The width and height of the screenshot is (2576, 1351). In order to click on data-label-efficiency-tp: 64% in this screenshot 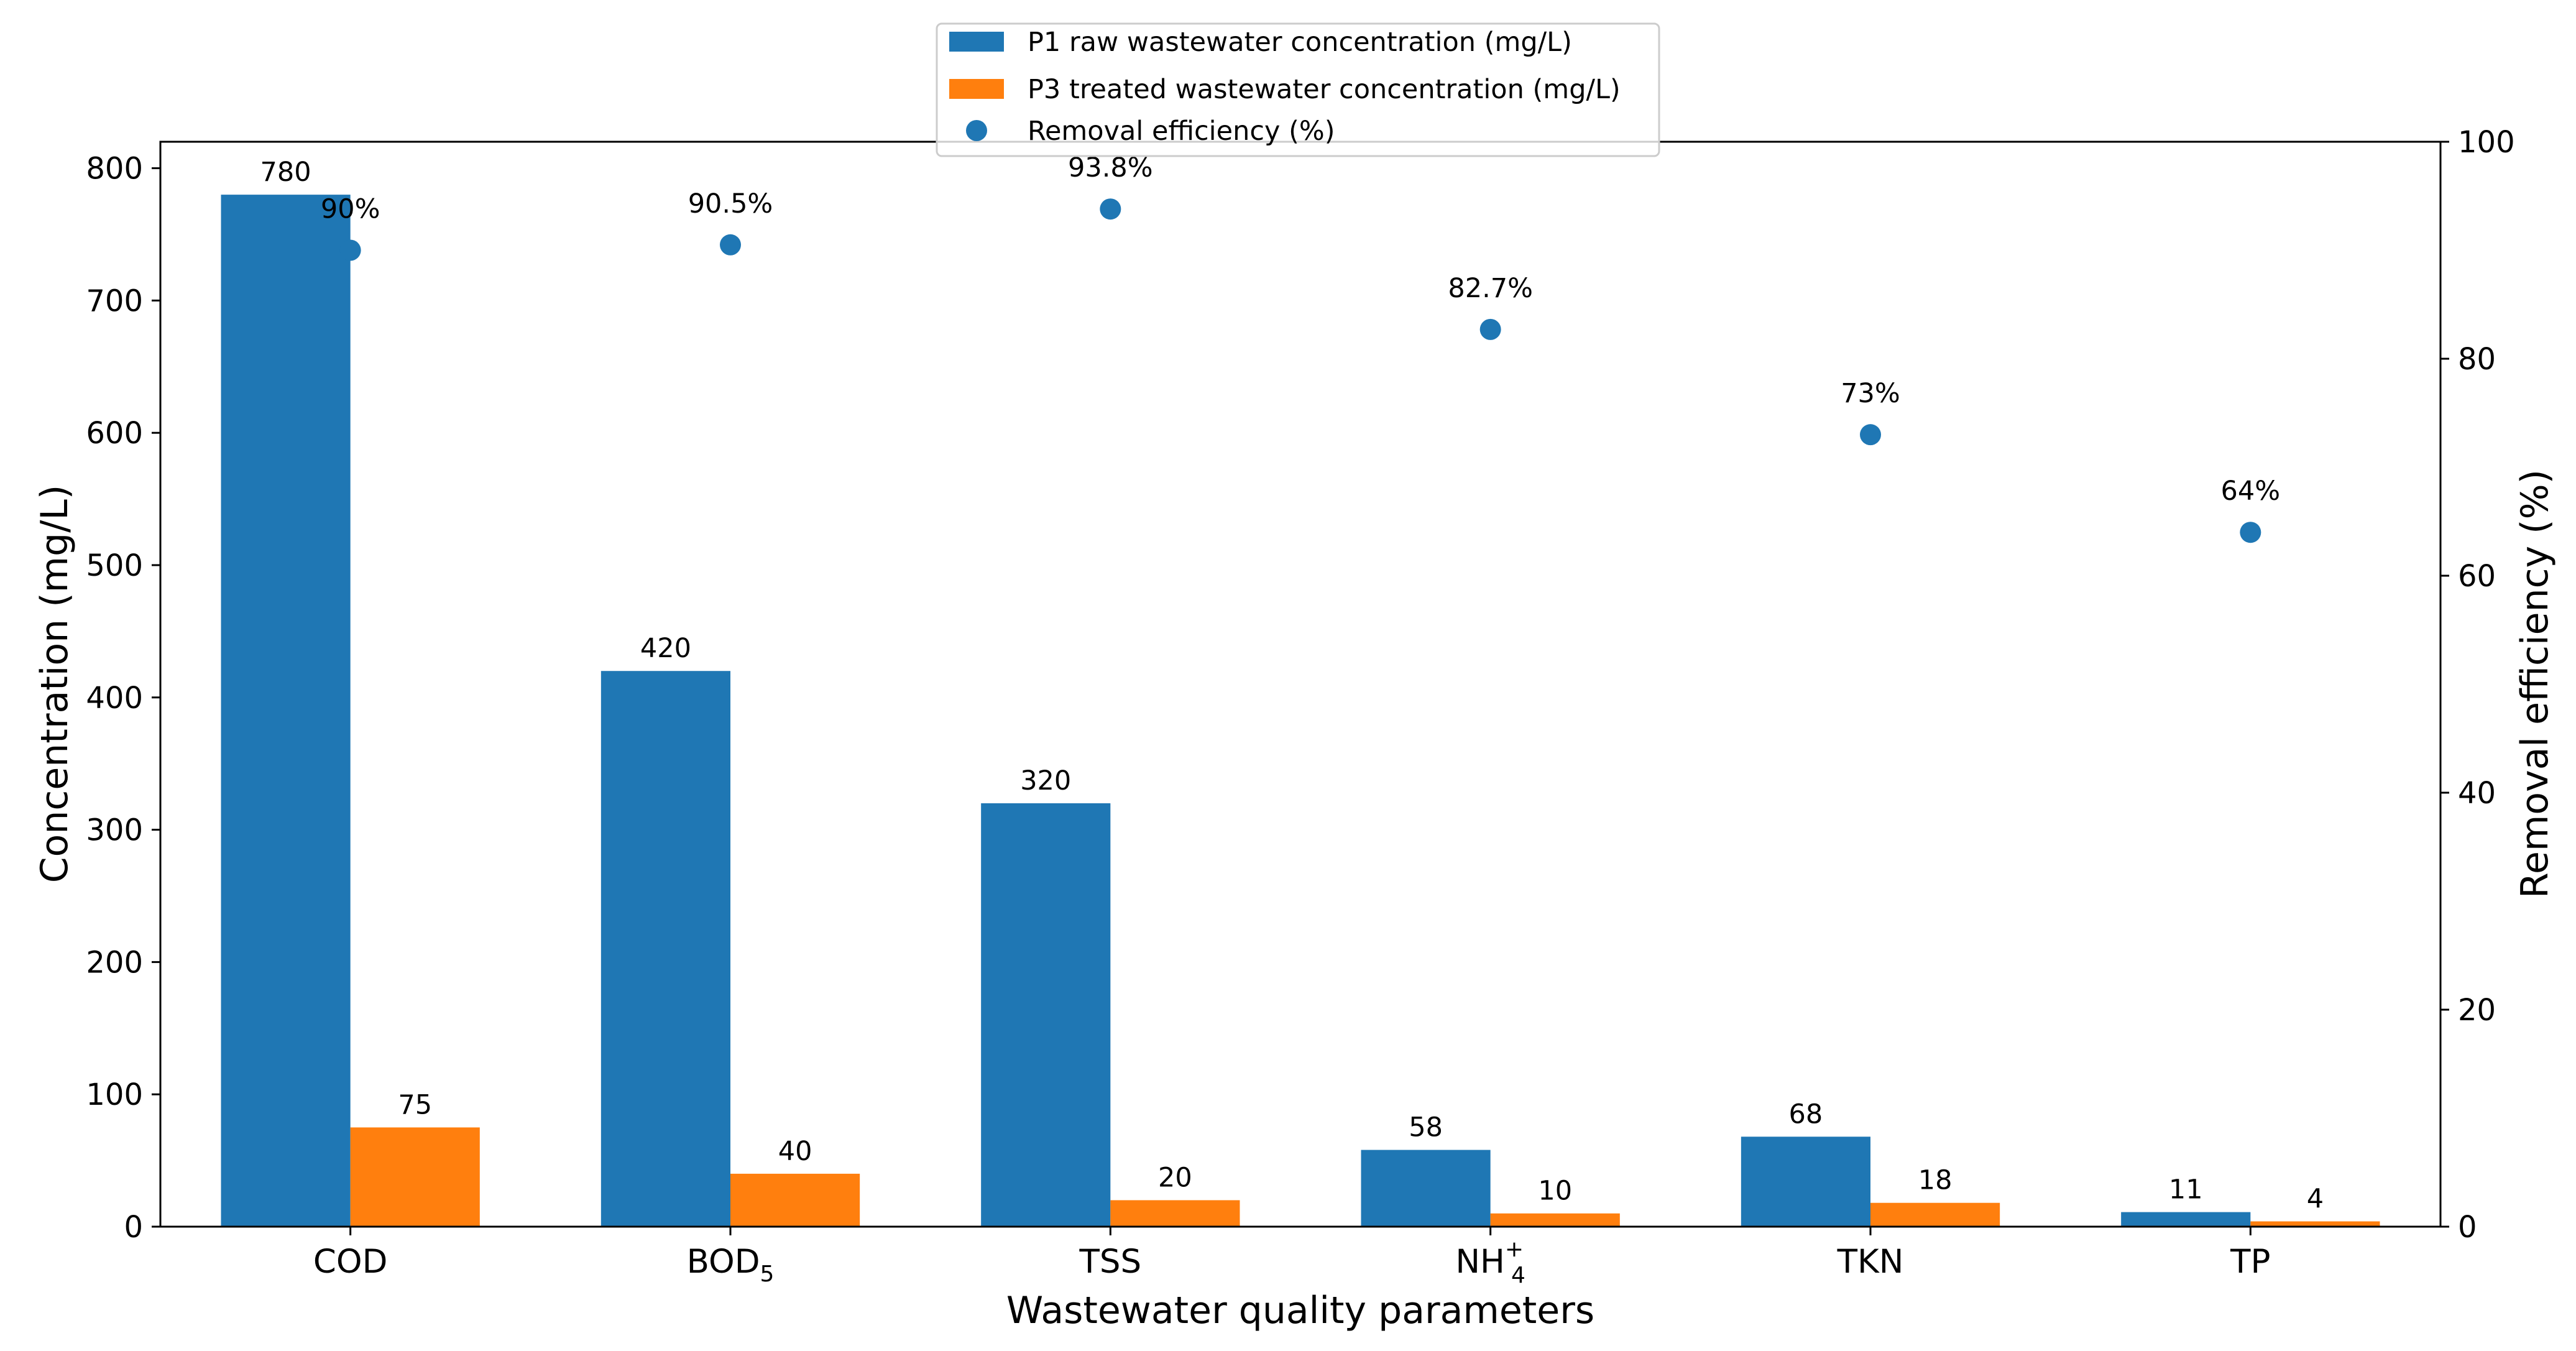, I will do `click(2251, 491)`.